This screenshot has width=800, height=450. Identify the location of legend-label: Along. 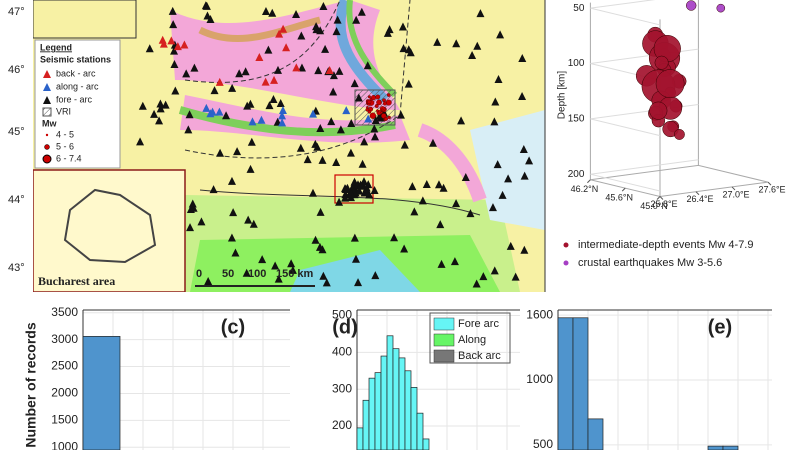
(472, 340).